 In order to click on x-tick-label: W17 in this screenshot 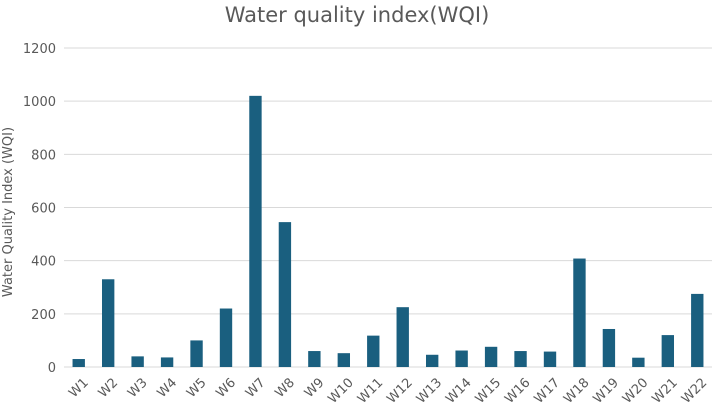, I will do `click(547, 390)`.